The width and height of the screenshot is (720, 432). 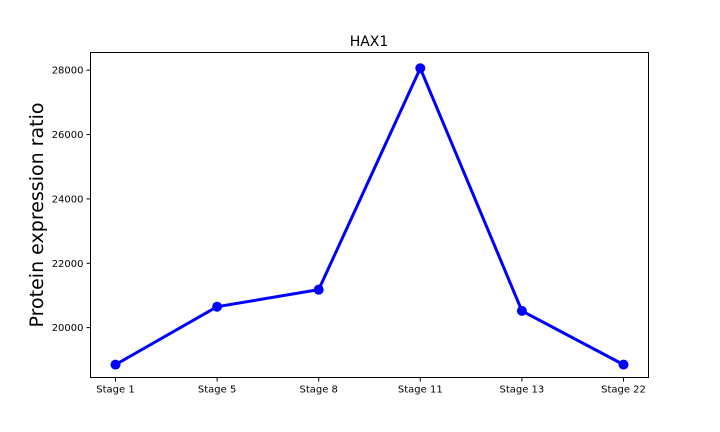 What do you see at coordinates (68, 328) in the screenshot?
I see `y-tick-label: 20000` at bounding box center [68, 328].